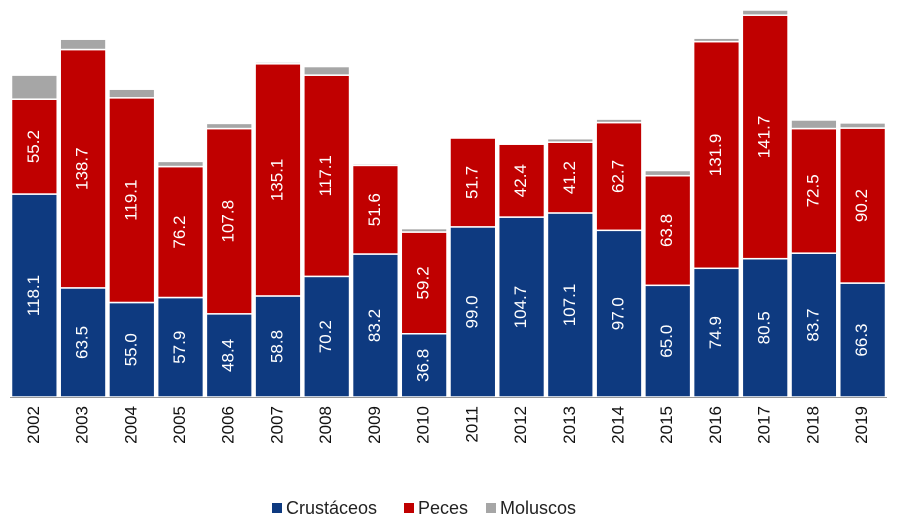 The image size is (897, 525). I want to click on value-label: 118.1, so click(33, 295).